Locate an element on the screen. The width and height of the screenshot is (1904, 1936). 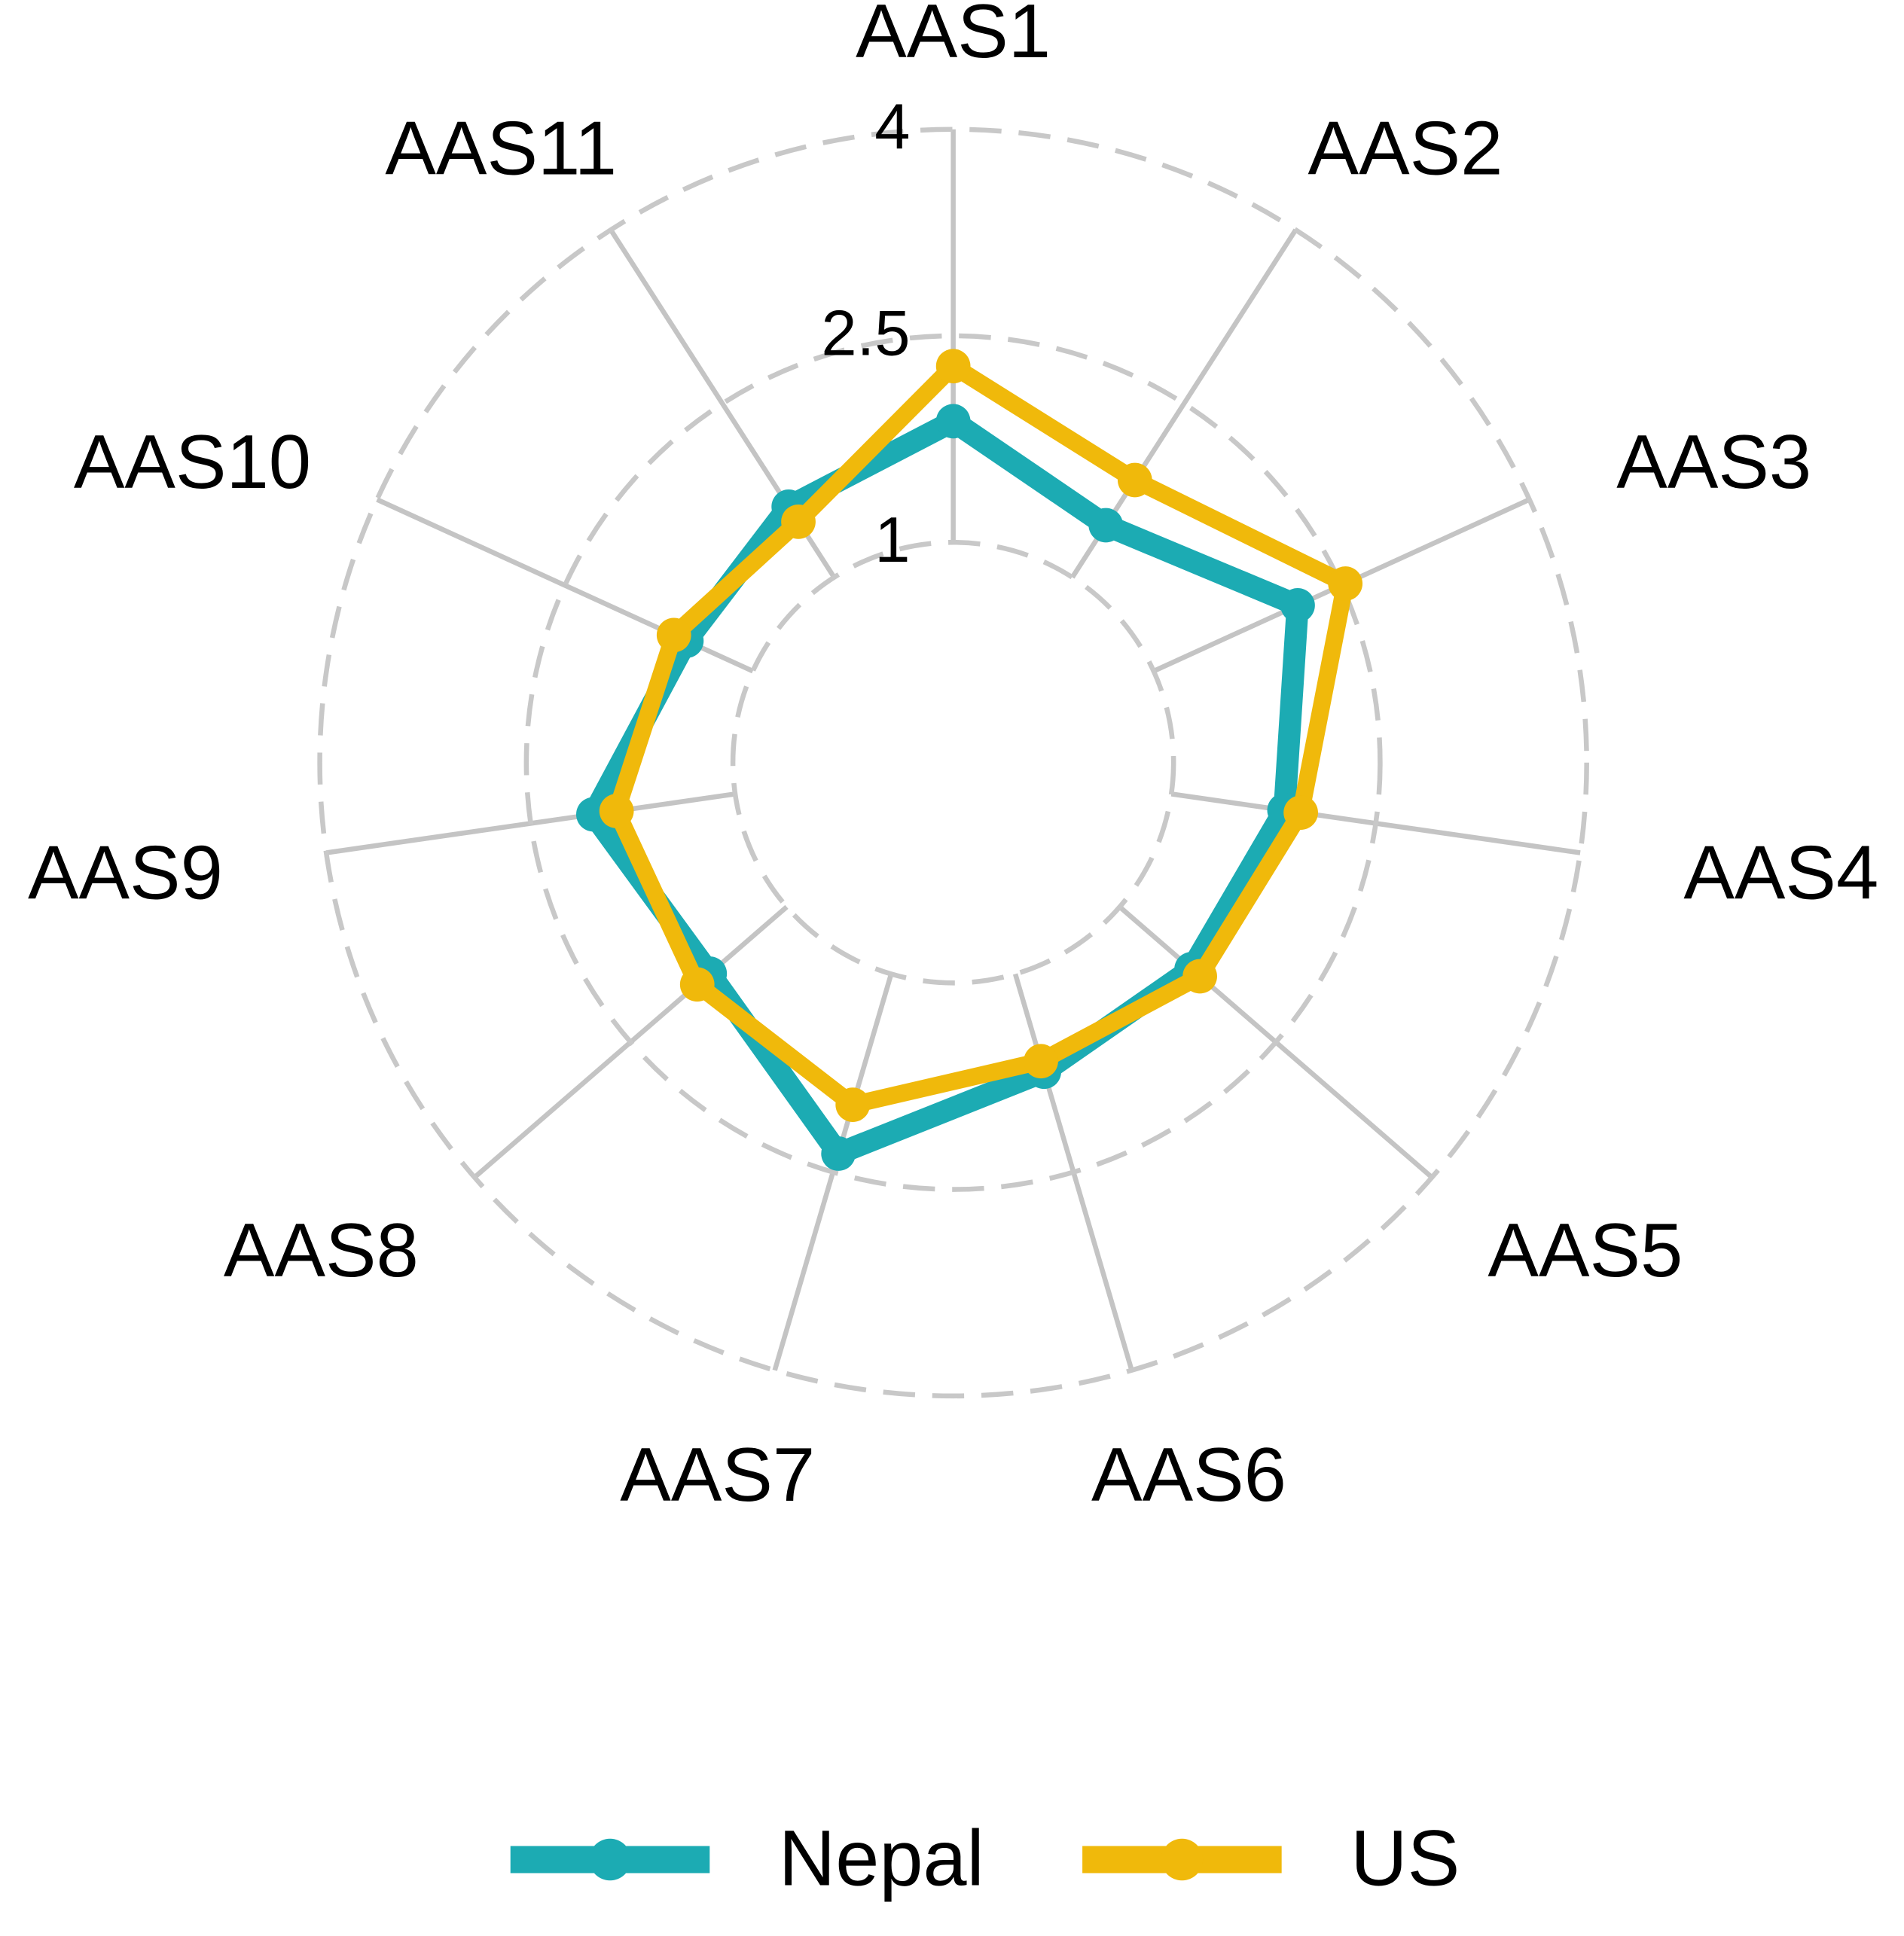
category-label: AAS9 is located at coordinates (125, 872).